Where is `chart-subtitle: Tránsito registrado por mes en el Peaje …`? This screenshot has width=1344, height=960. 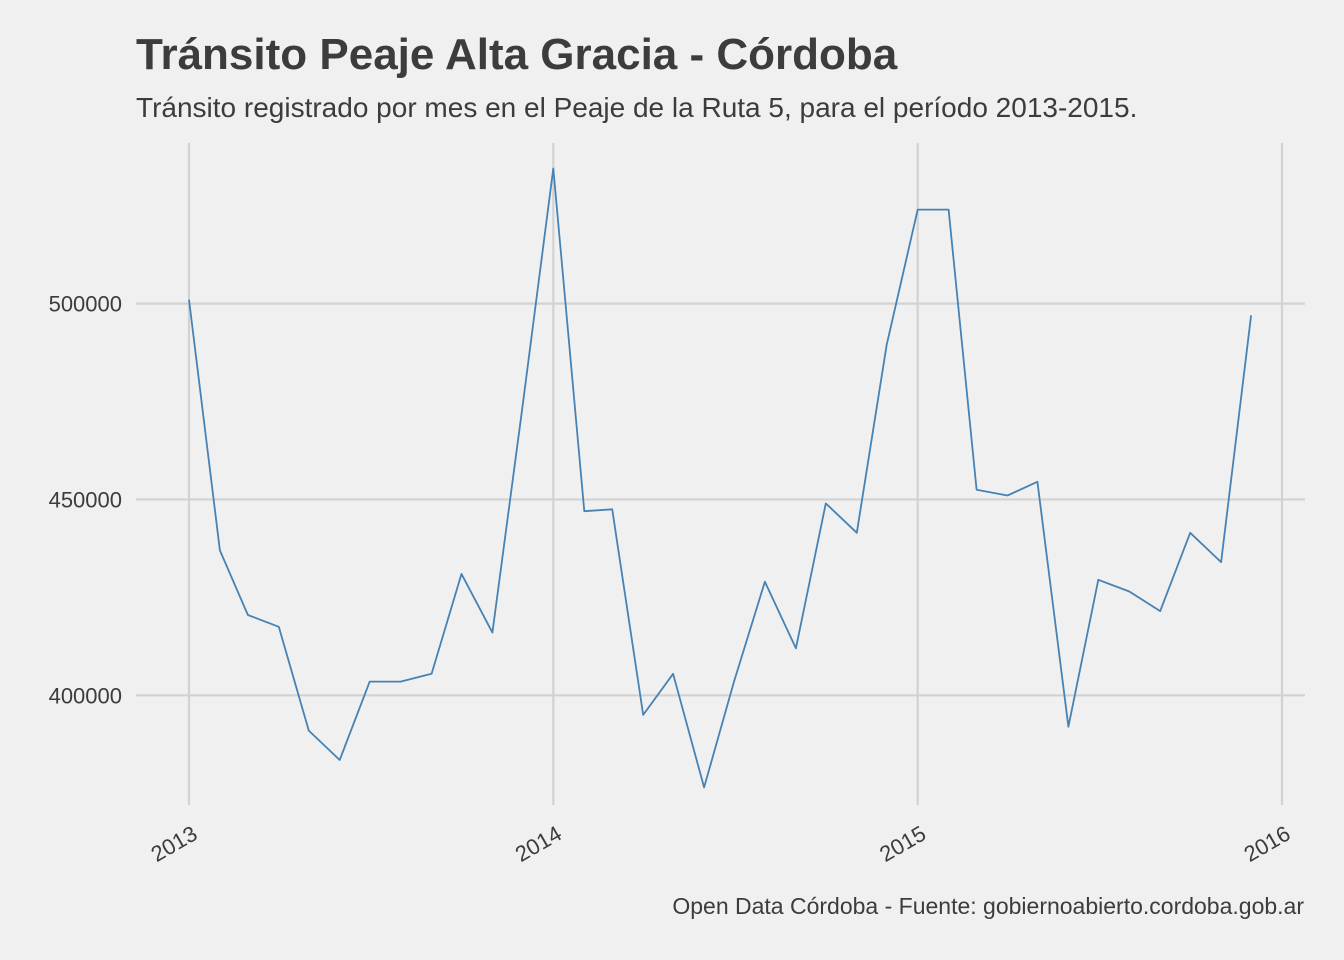 chart-subtitle: Tránsito registrado por mes en el Peaje … is located at coordinates (637, 107).